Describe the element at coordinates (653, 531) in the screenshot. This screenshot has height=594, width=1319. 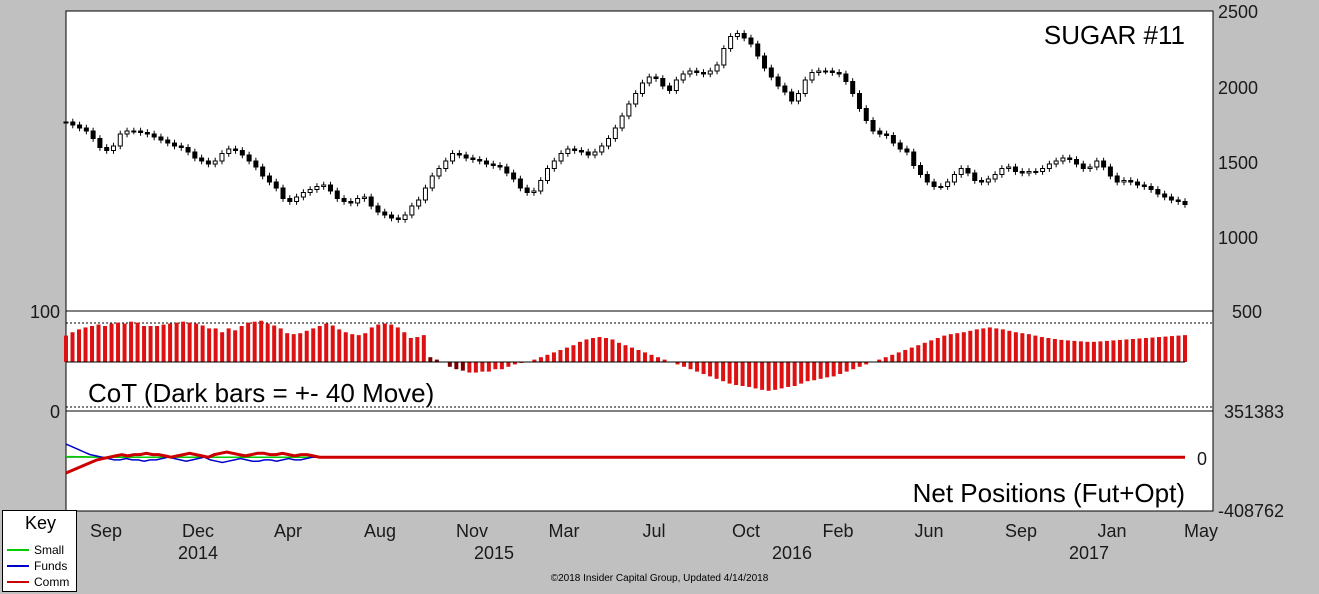
I see `x-month-label: Jul` at that location.